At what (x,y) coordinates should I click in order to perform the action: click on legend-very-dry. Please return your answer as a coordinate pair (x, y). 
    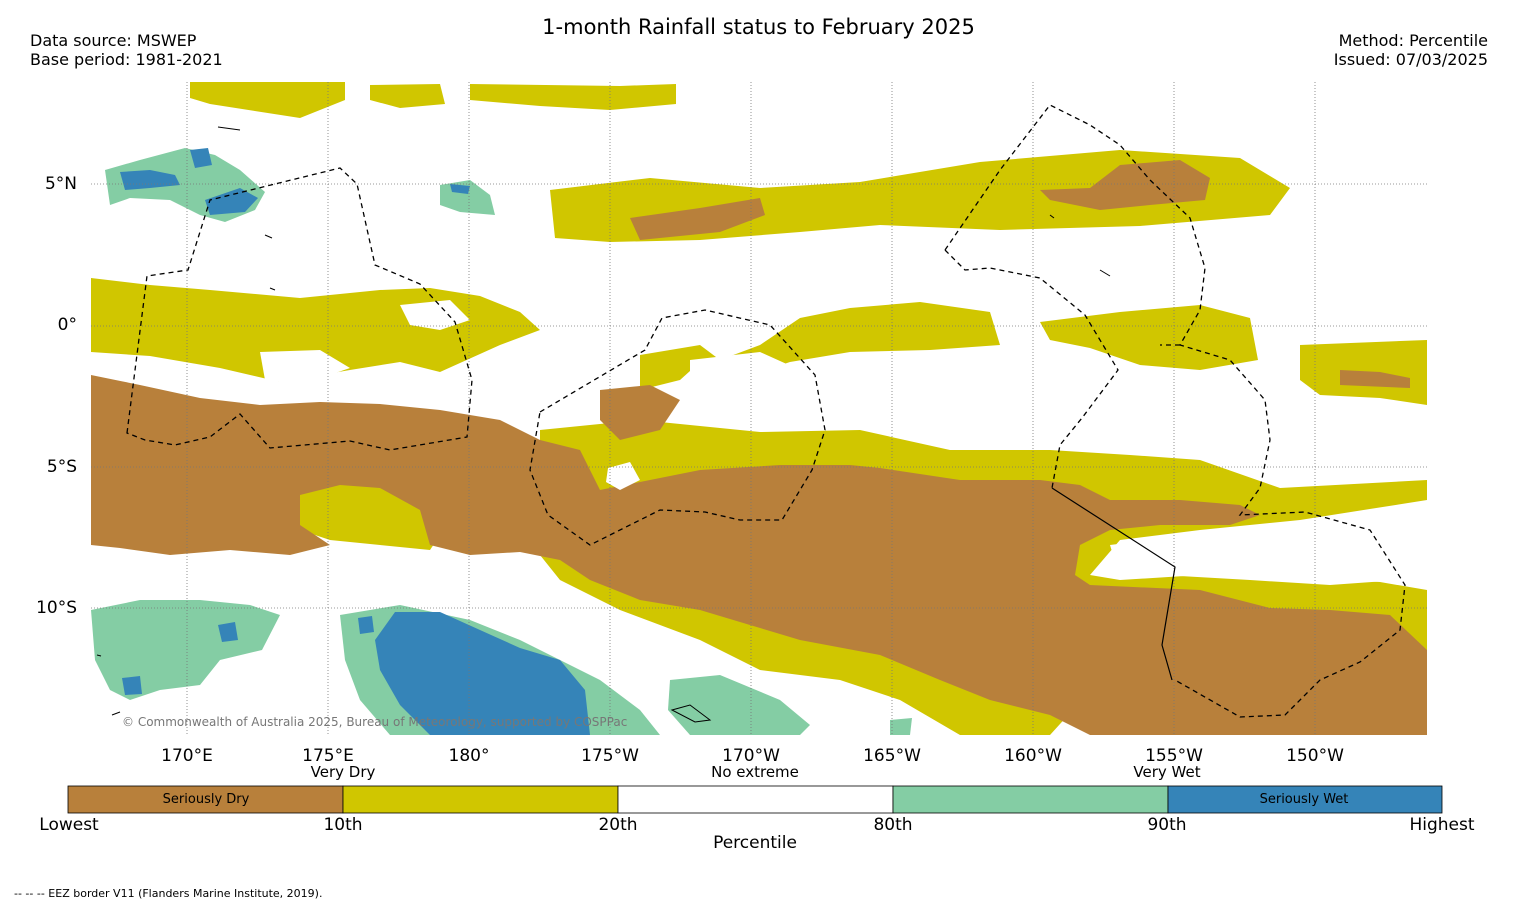
    Looking at the image, I should click on (480, 799).